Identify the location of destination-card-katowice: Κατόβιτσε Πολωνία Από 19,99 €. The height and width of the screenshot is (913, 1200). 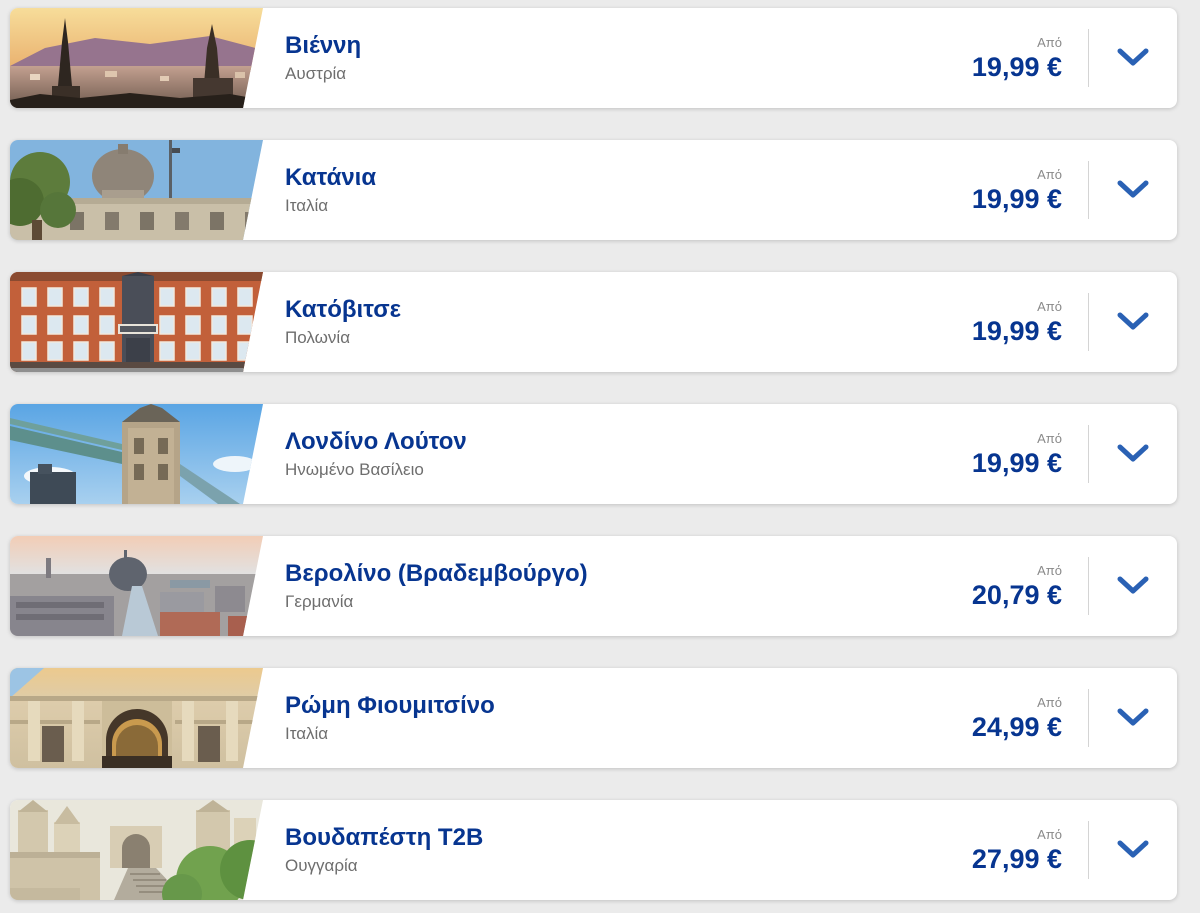
(593, 322).